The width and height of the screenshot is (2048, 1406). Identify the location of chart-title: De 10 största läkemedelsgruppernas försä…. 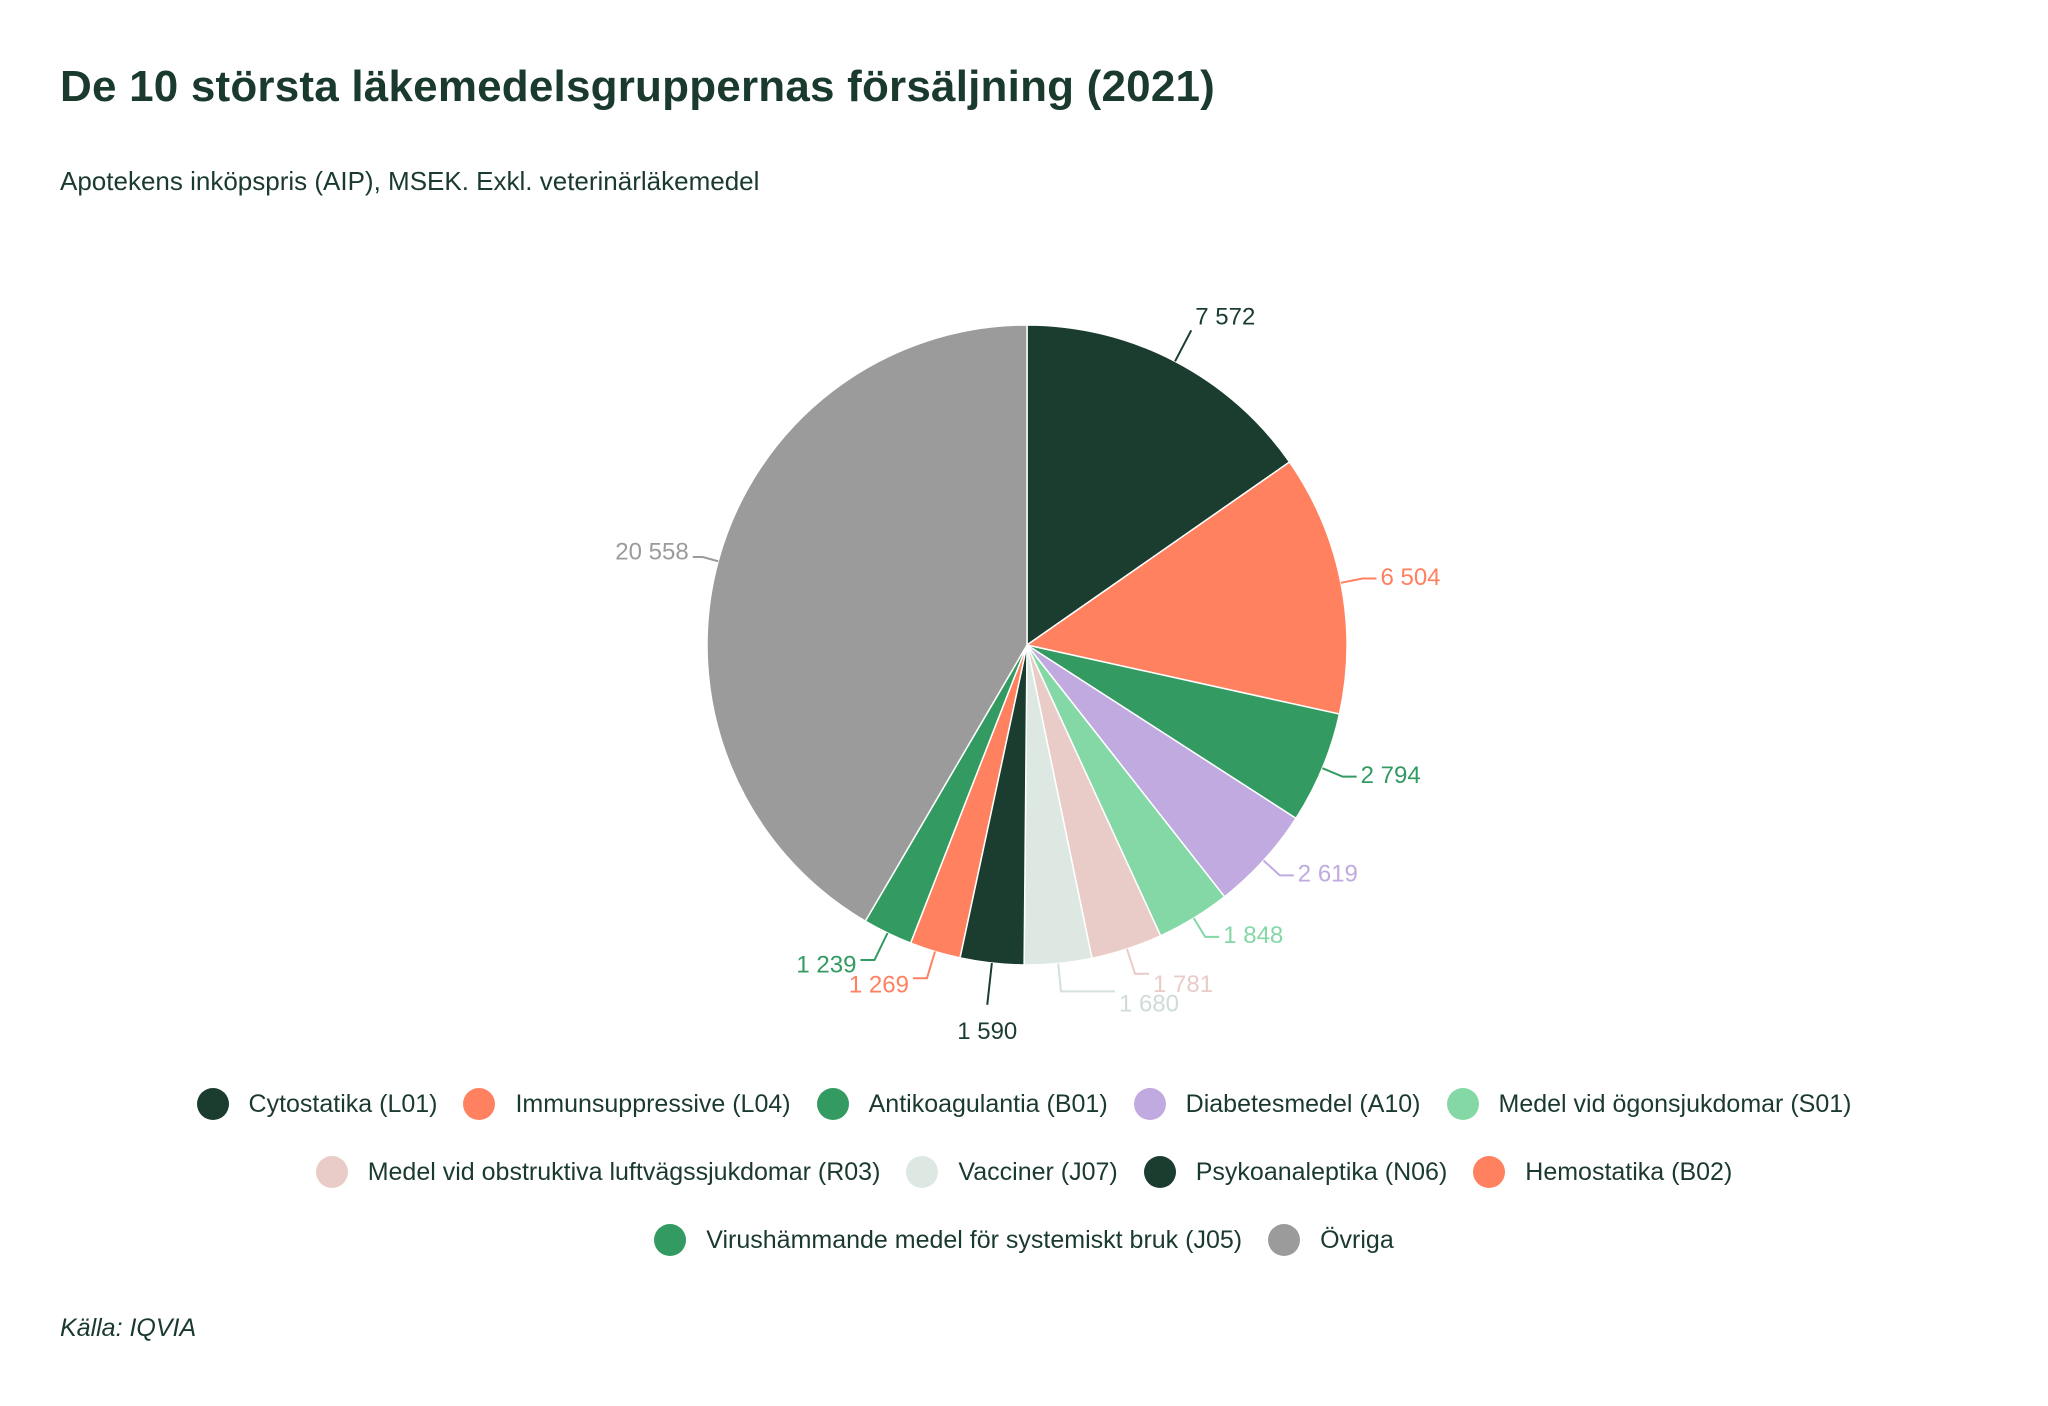
(638, 86).